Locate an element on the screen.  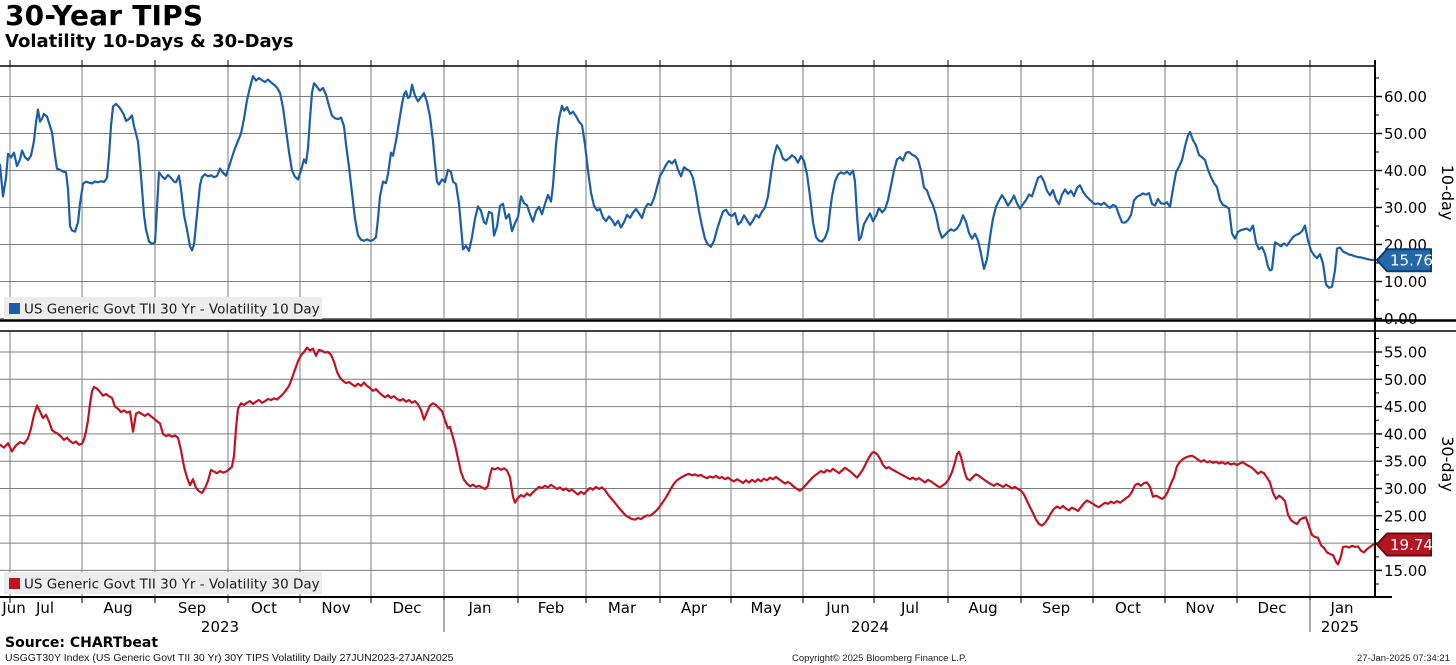
source-label: Source: CHARTbeat is located at coordinates (82, 643).